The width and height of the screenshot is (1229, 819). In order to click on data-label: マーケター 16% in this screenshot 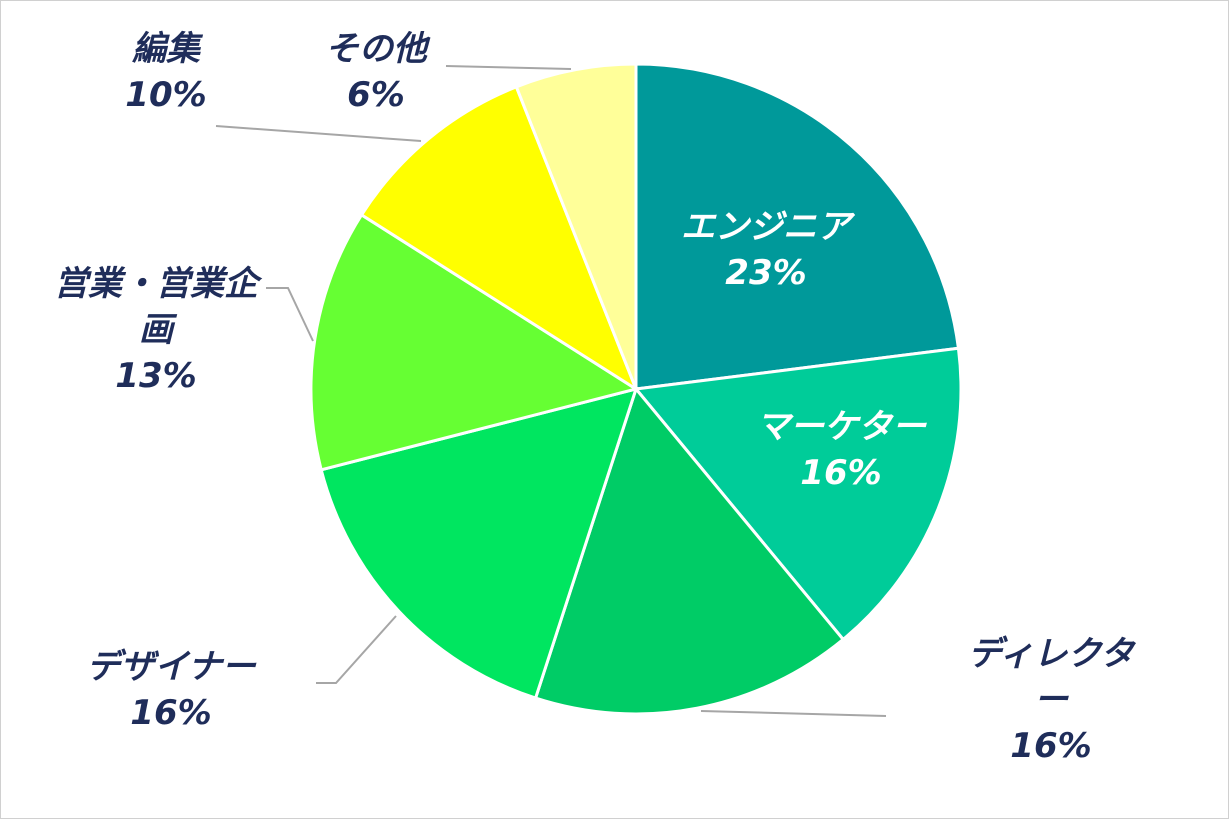, I will do `click(841, 451)`.